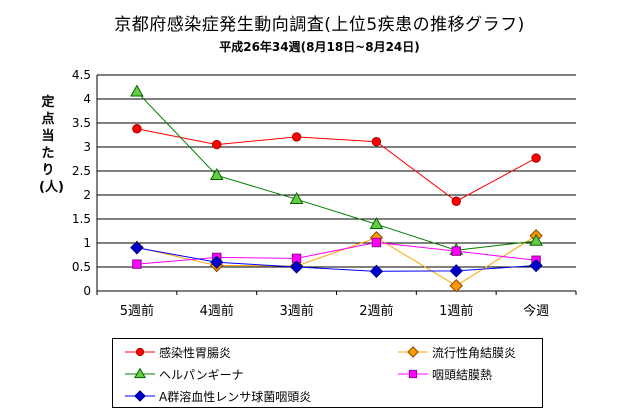 This screenshot has height=415, width=639. I want to click on legend-label: ヘルパンギーナ, so click(201, 374).